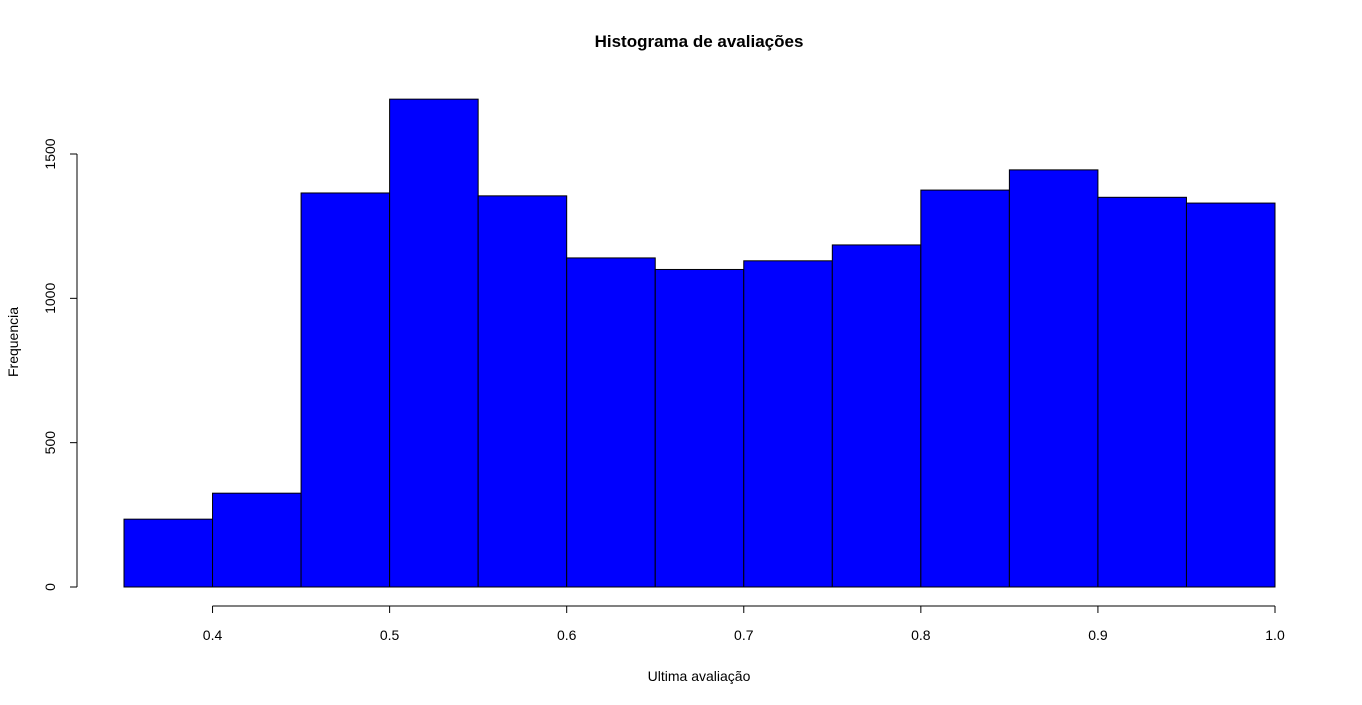 This screenshot has height=705, width=1362. What do you see at coordinates (567, 635) in the screenshot?
I see `x-tick-label: 0.6` at bounding box center [567, 635].